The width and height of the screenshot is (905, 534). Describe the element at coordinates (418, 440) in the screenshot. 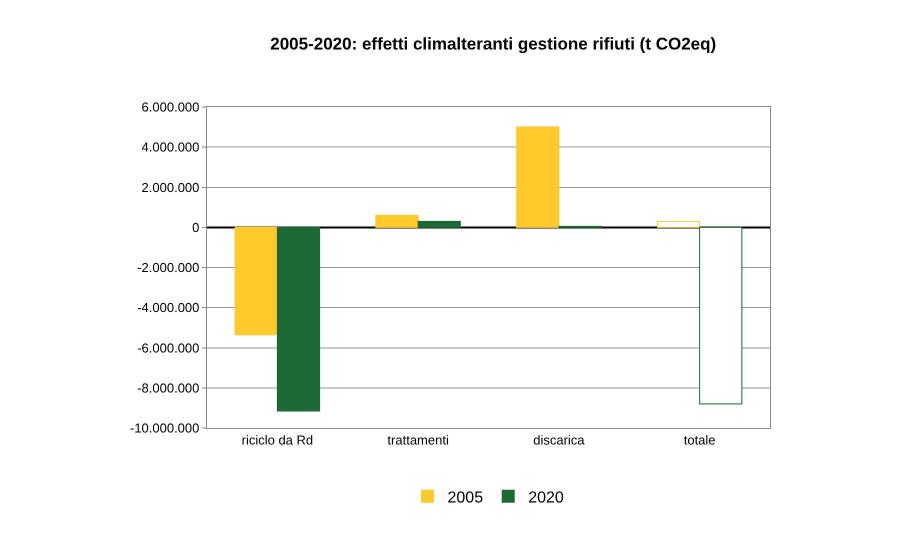

I see `x-tick-label: trattamenti` at that location.